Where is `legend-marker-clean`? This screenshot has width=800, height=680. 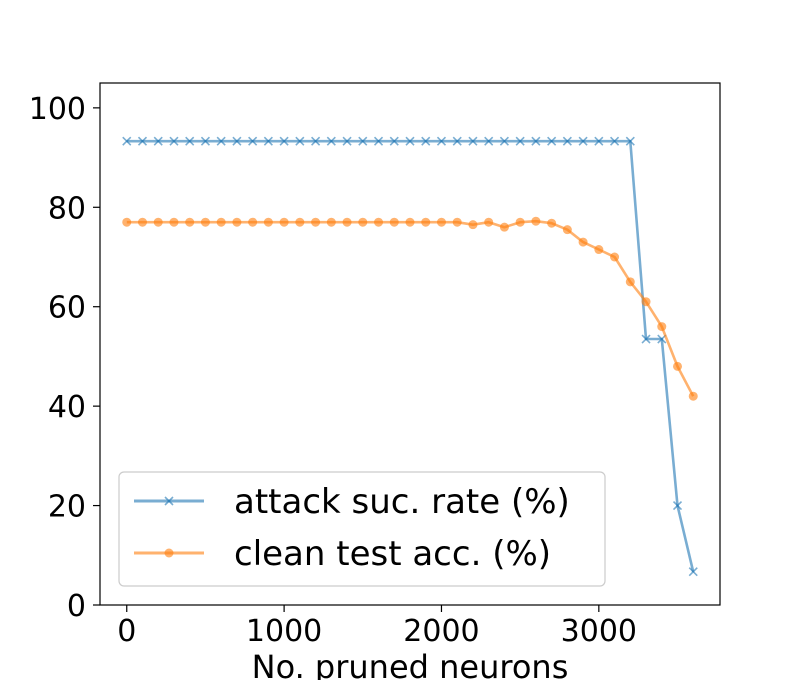
legend-marker-clean is located at coordinates (169, 553).